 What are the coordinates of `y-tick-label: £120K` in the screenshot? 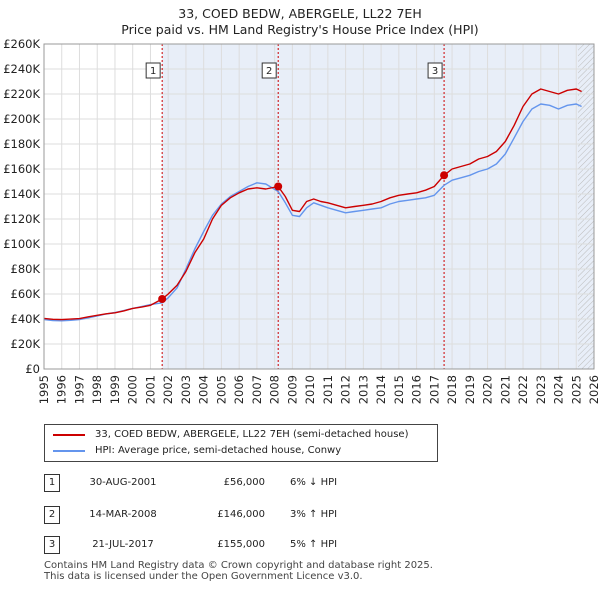 It's located at (21, 219).